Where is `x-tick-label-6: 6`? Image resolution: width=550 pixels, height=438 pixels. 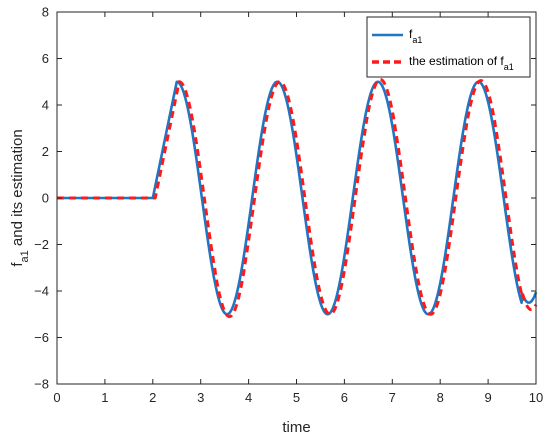
x-tick-label-6: 6 is located at coordinates (344, 397).